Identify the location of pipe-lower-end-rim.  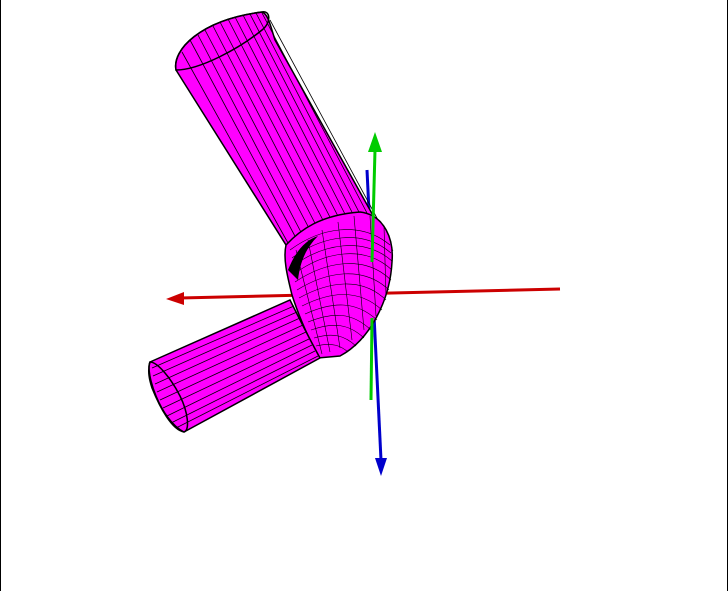
(168, 397).